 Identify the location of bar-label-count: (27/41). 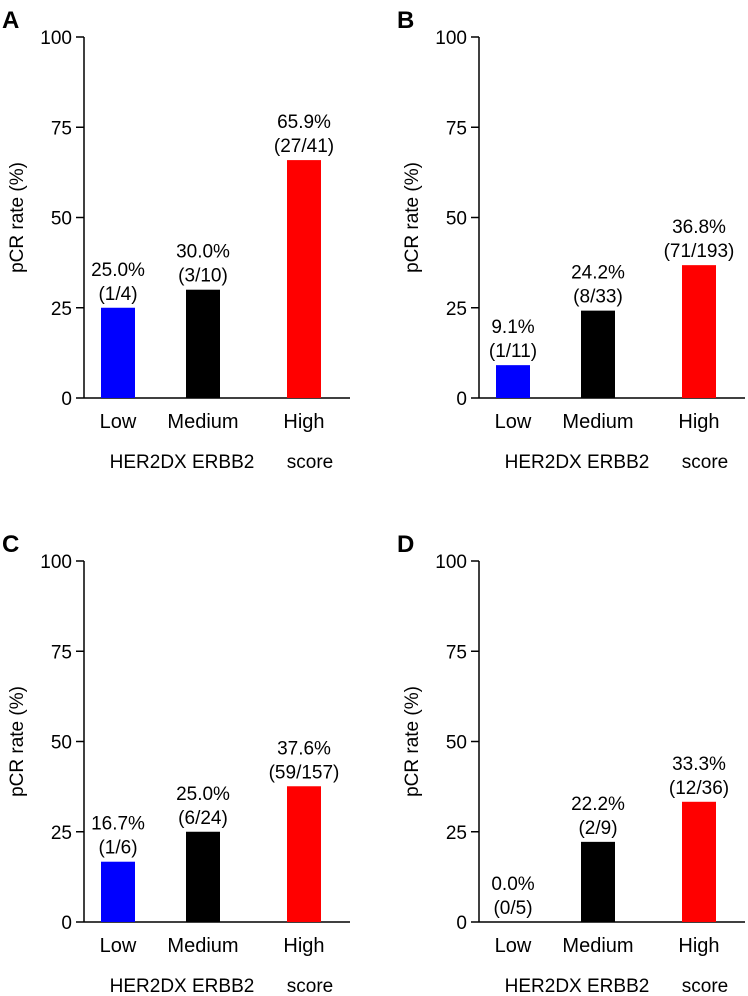
(304, 146).